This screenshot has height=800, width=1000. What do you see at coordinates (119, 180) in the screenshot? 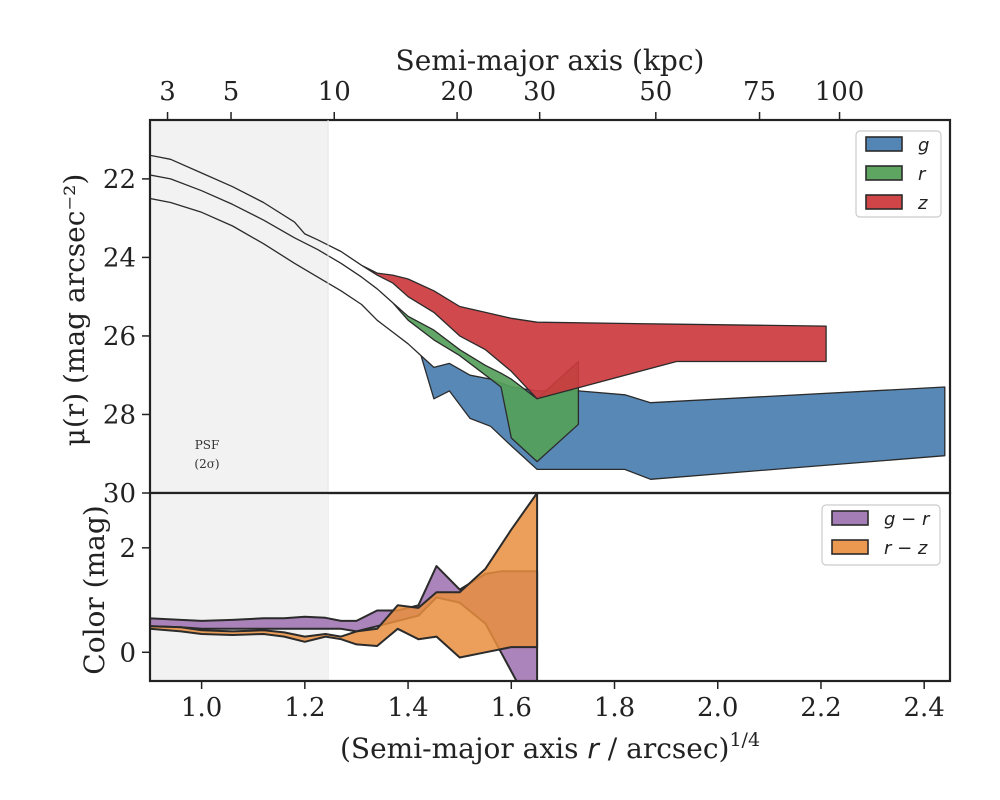
I see `y-tick-label-top: 22` at bounding box center [119, 180].